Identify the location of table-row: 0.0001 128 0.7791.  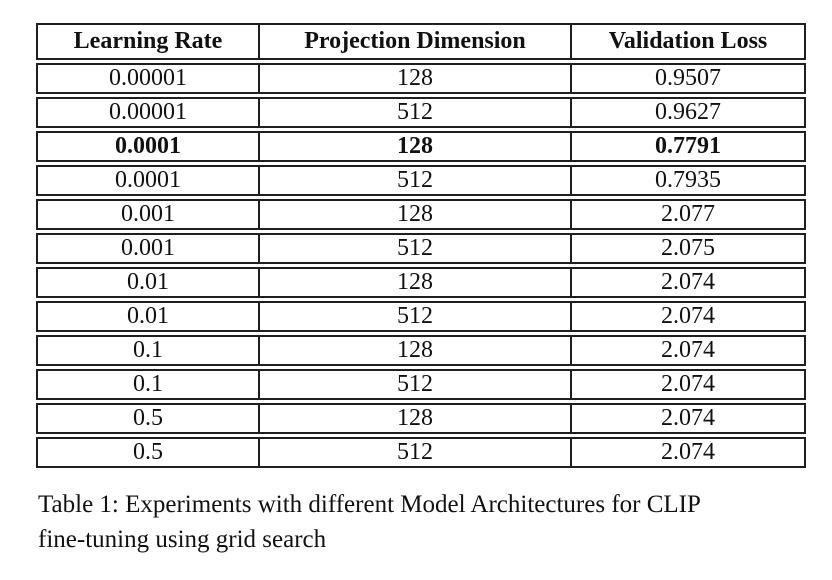
(421, 146).